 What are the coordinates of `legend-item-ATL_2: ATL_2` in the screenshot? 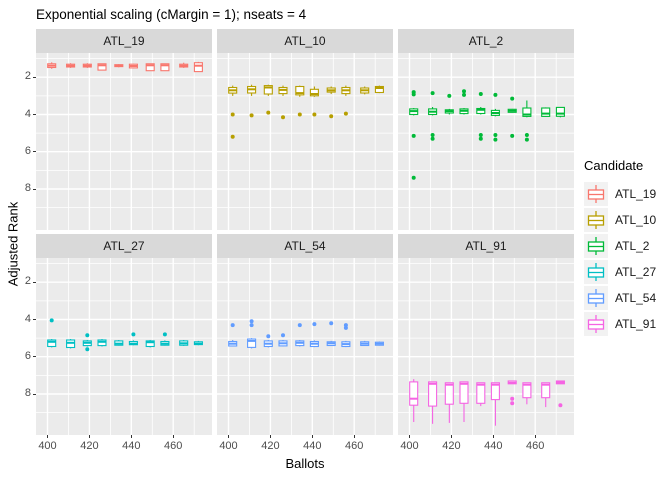 It's located at (620, 245).